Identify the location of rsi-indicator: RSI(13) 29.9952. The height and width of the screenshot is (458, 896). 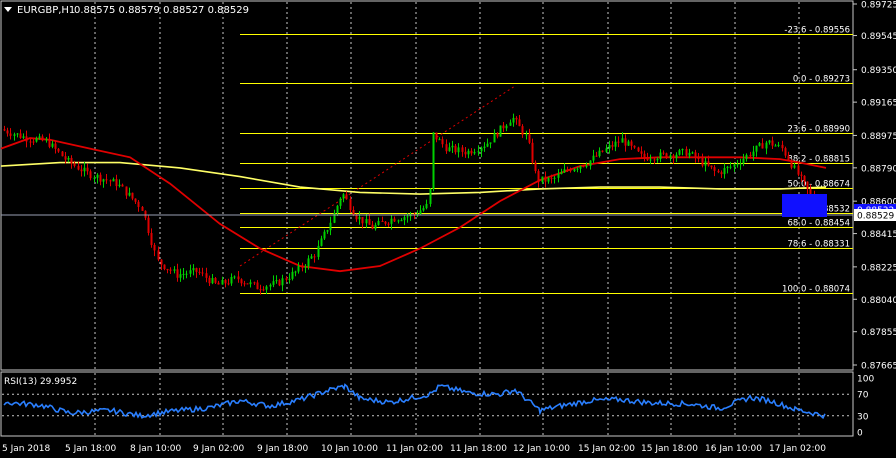
(427, 398).